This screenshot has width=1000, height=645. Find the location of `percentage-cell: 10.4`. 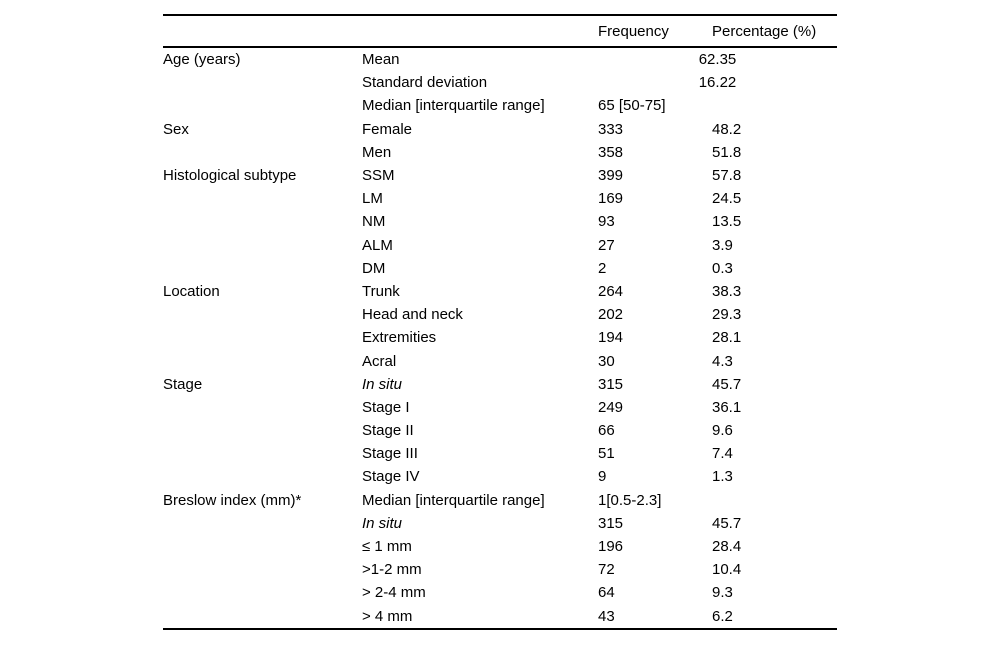

percentage-cell: 10.4 is located at coordinates (727, 570).